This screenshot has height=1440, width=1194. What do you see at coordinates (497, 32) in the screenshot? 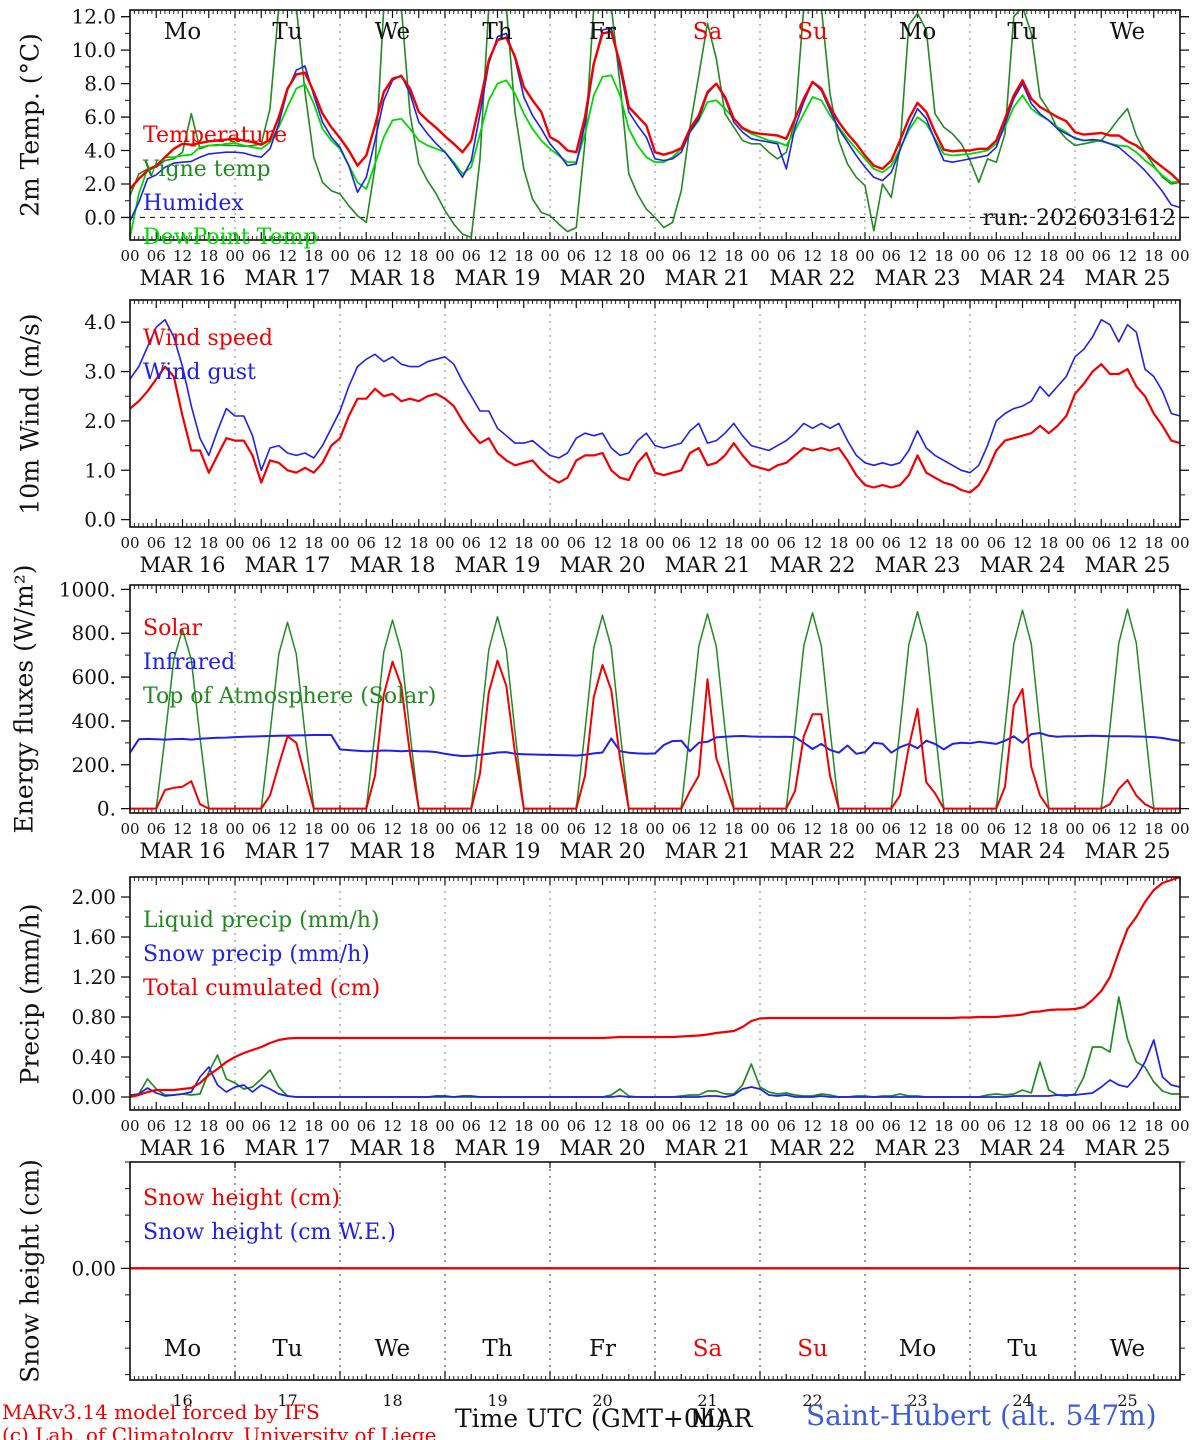
I see `day-name-top: Th` at bounding box center [497, 32].